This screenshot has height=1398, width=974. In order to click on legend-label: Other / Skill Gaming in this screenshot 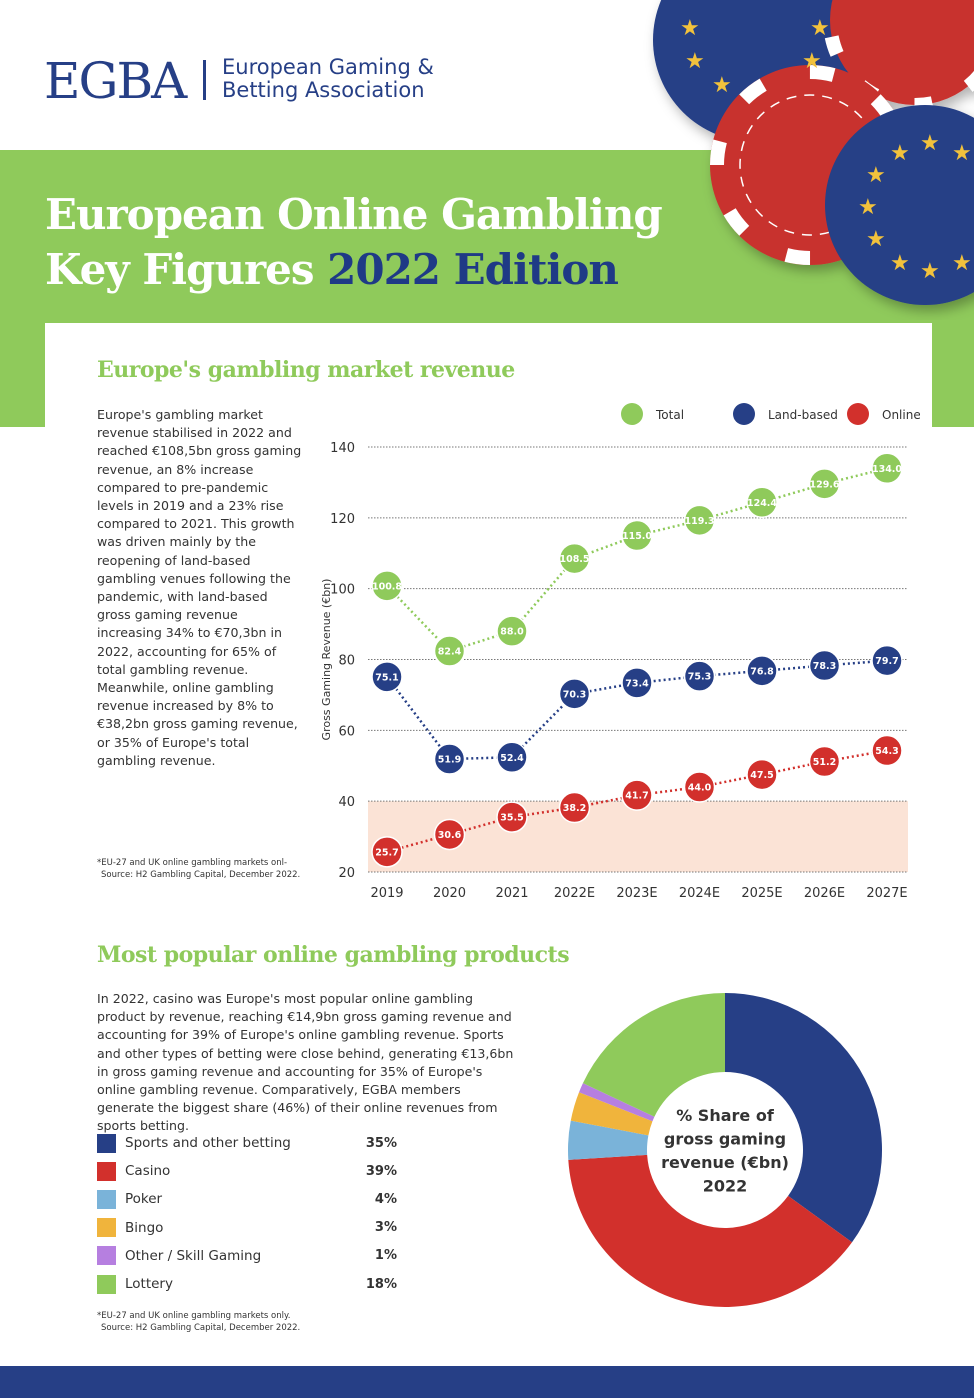, I will do `click(193, 1255)`.